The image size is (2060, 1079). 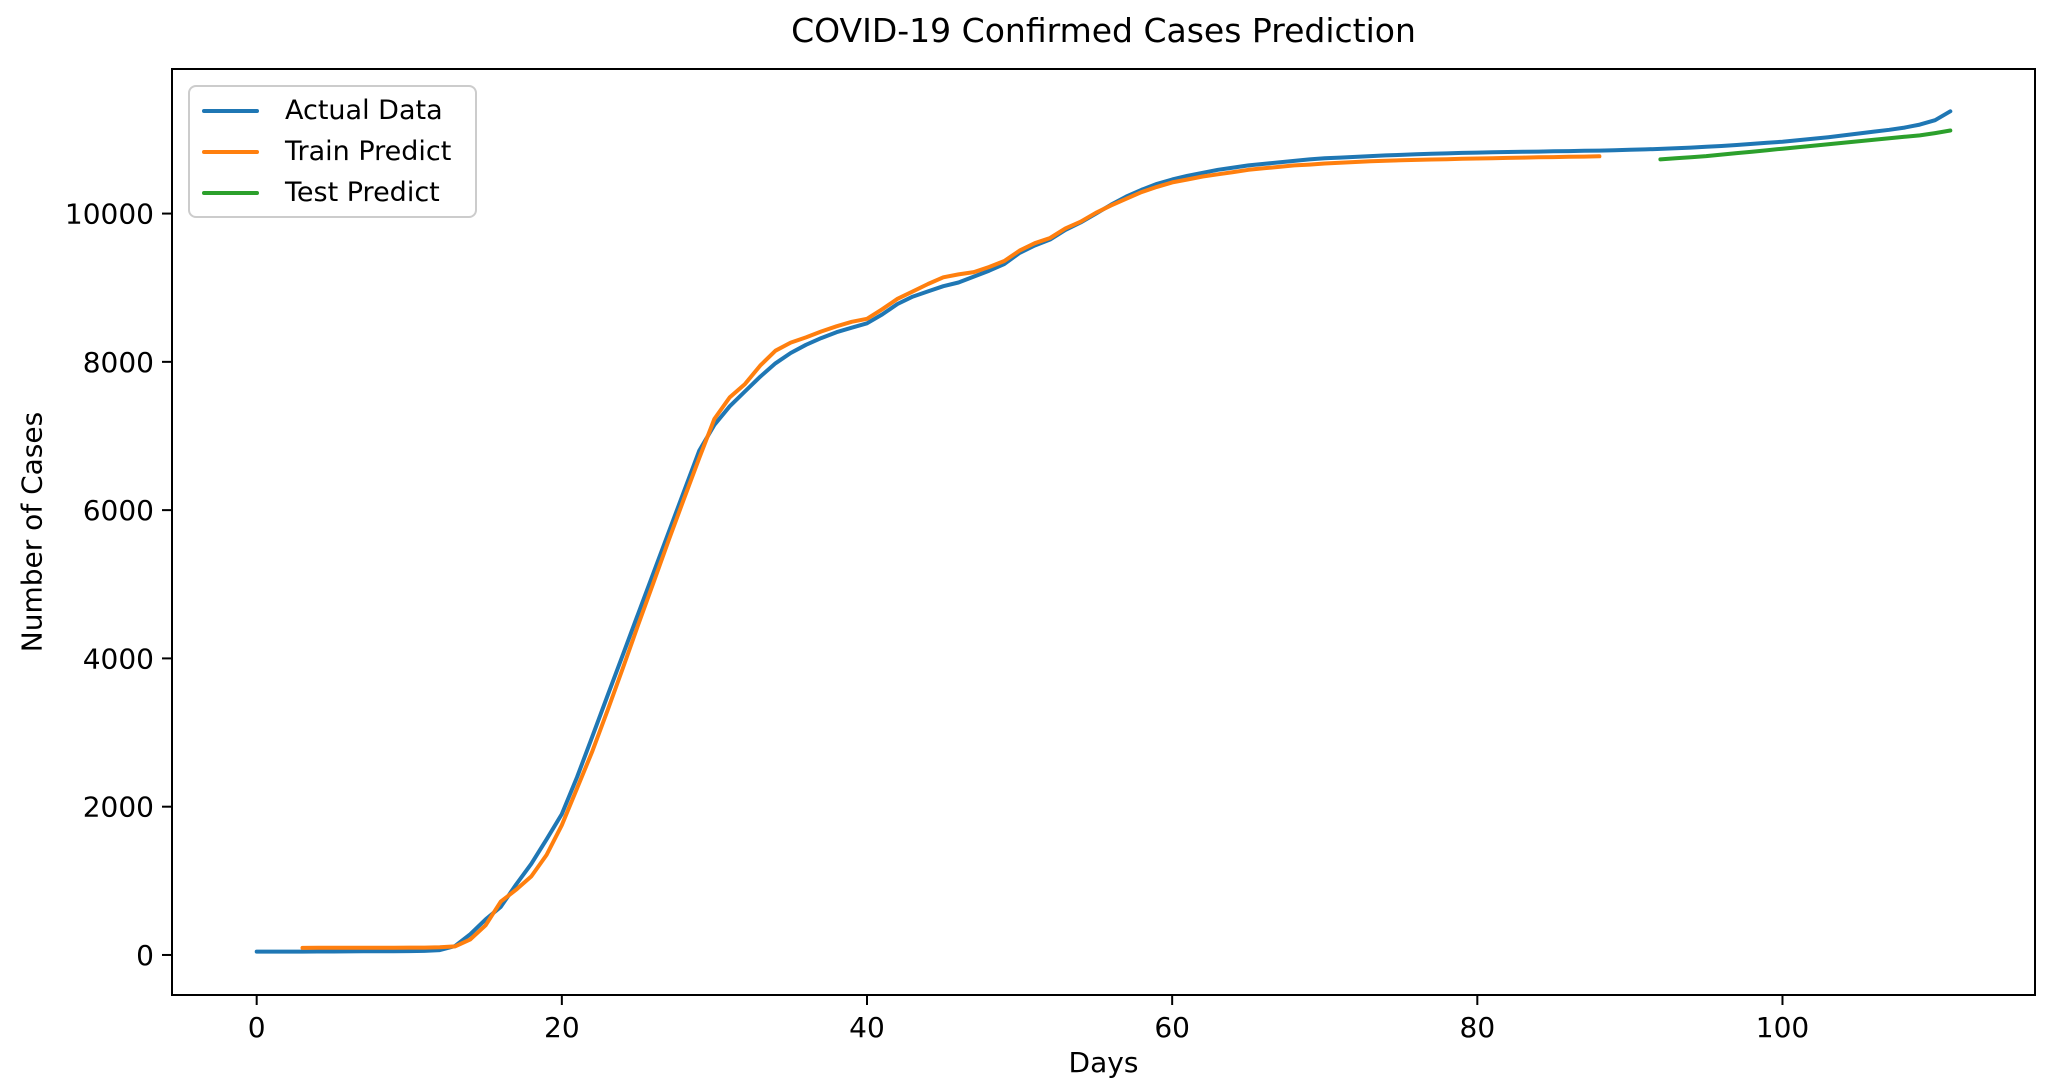 What do you see at coordinates (230, 192) in the screenshot?
I see `legend-line-test-predict-icon` at bounding box center [230, 192].